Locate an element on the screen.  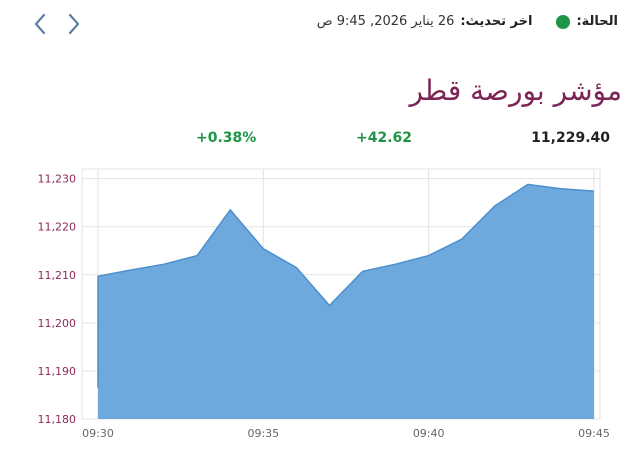
last-update-label: اخر تحديث: is located at coordinates (496, 21).